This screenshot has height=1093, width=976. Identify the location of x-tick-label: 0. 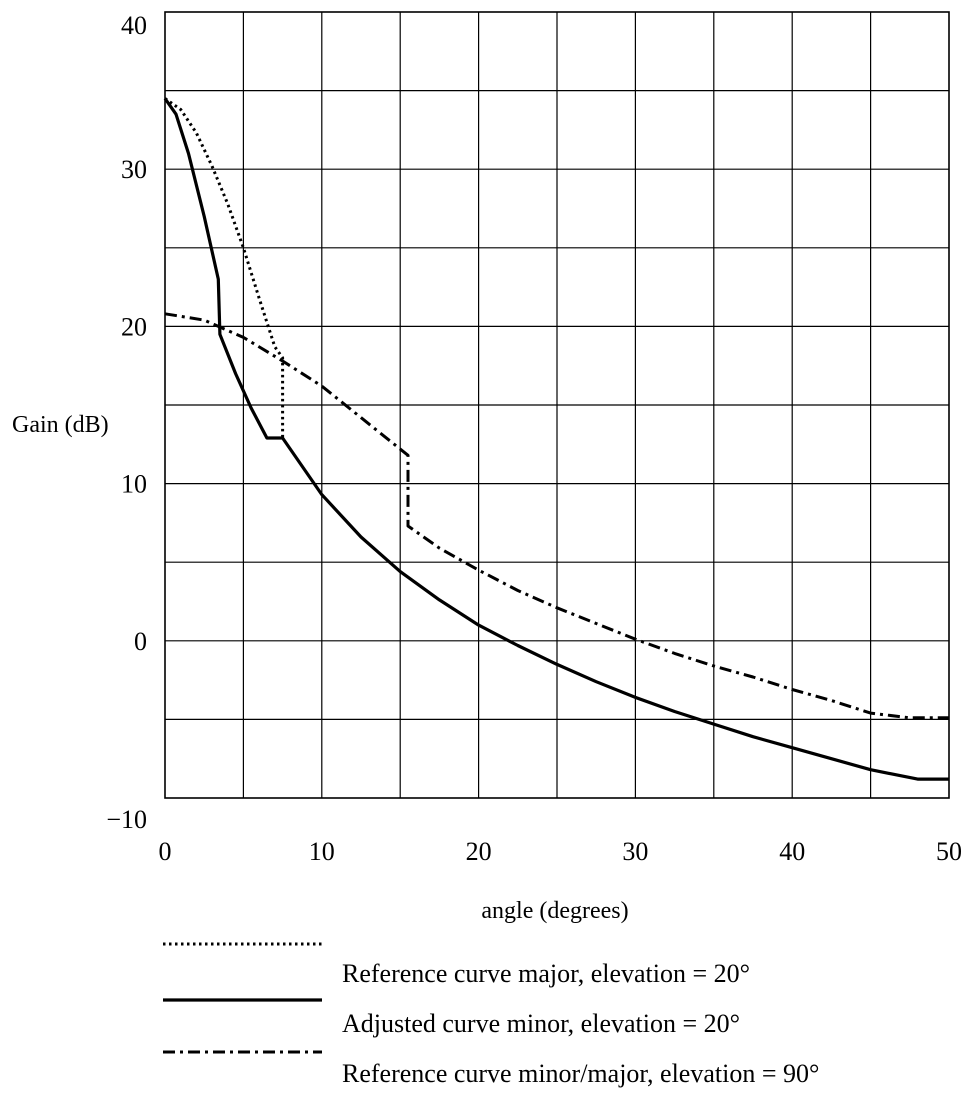
(165, 851).